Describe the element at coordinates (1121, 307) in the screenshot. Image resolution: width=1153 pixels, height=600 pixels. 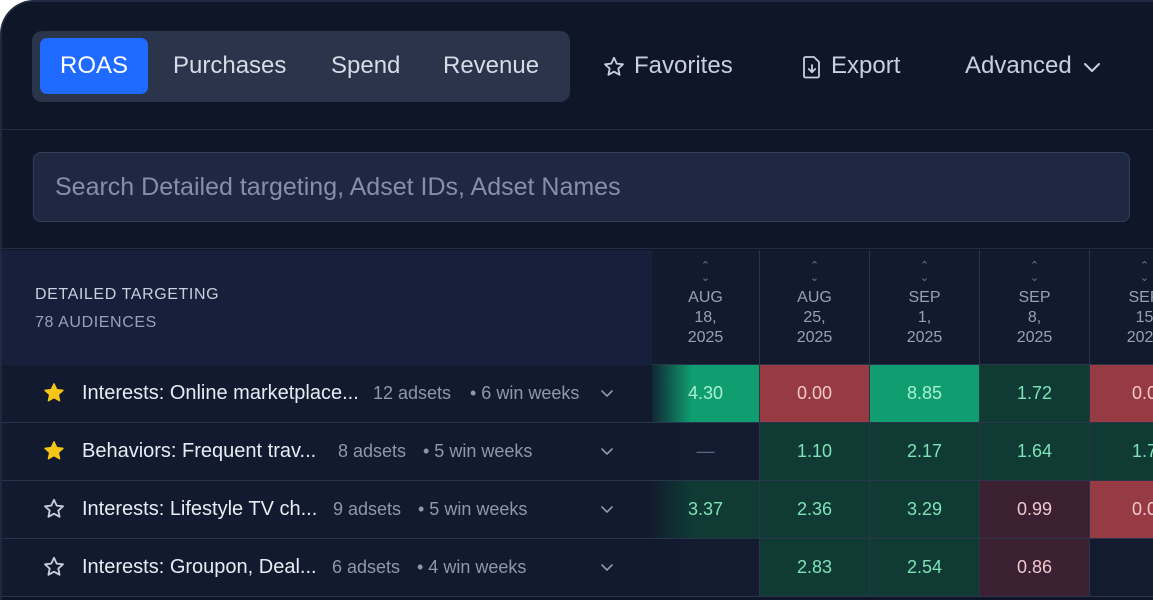
I see `date-column-header: ⌃⌄ SEP 15 2025` at that location.